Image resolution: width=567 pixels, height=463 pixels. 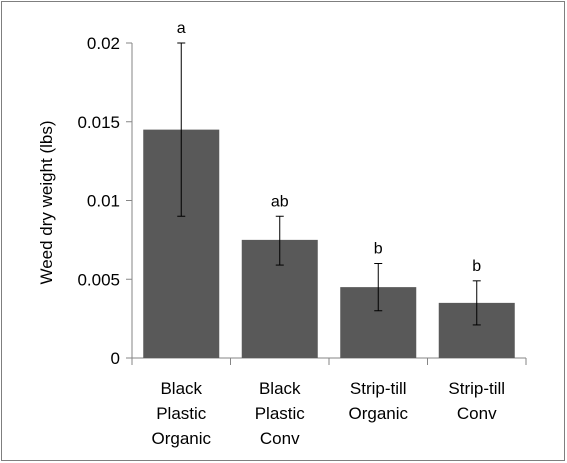 I want to click on y-tick-label: 0.005, so click(x=98, y=279).